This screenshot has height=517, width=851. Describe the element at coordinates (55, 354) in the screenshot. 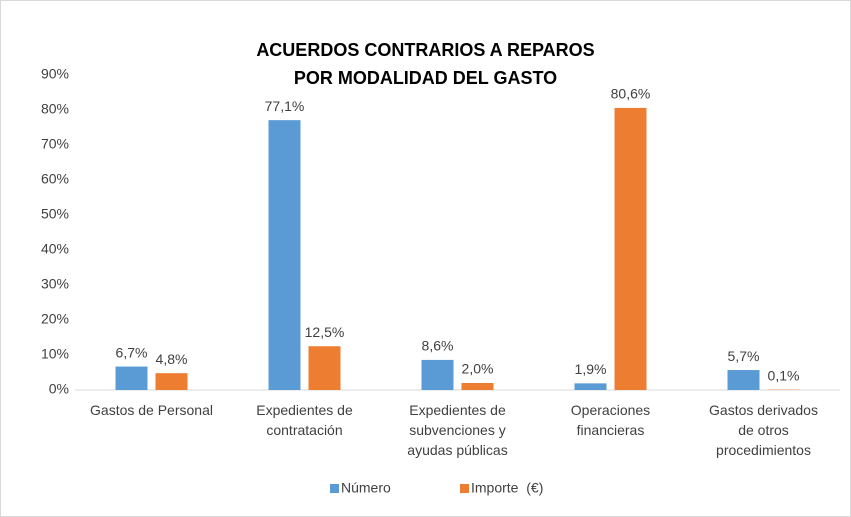

I see `y-tick-label: 10%` at that location.